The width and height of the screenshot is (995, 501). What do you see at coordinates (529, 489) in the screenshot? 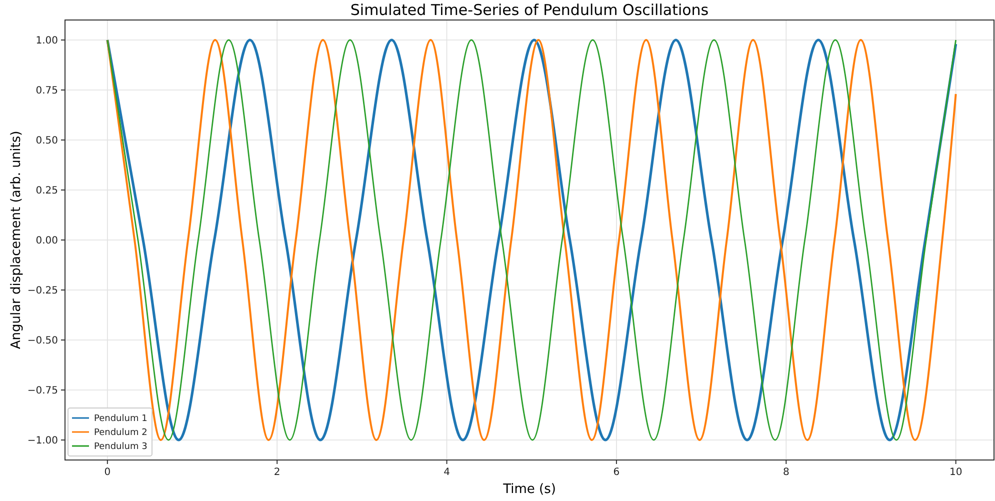
I see `x-axis-title: Time (s)` at bounding box center [529, 489].